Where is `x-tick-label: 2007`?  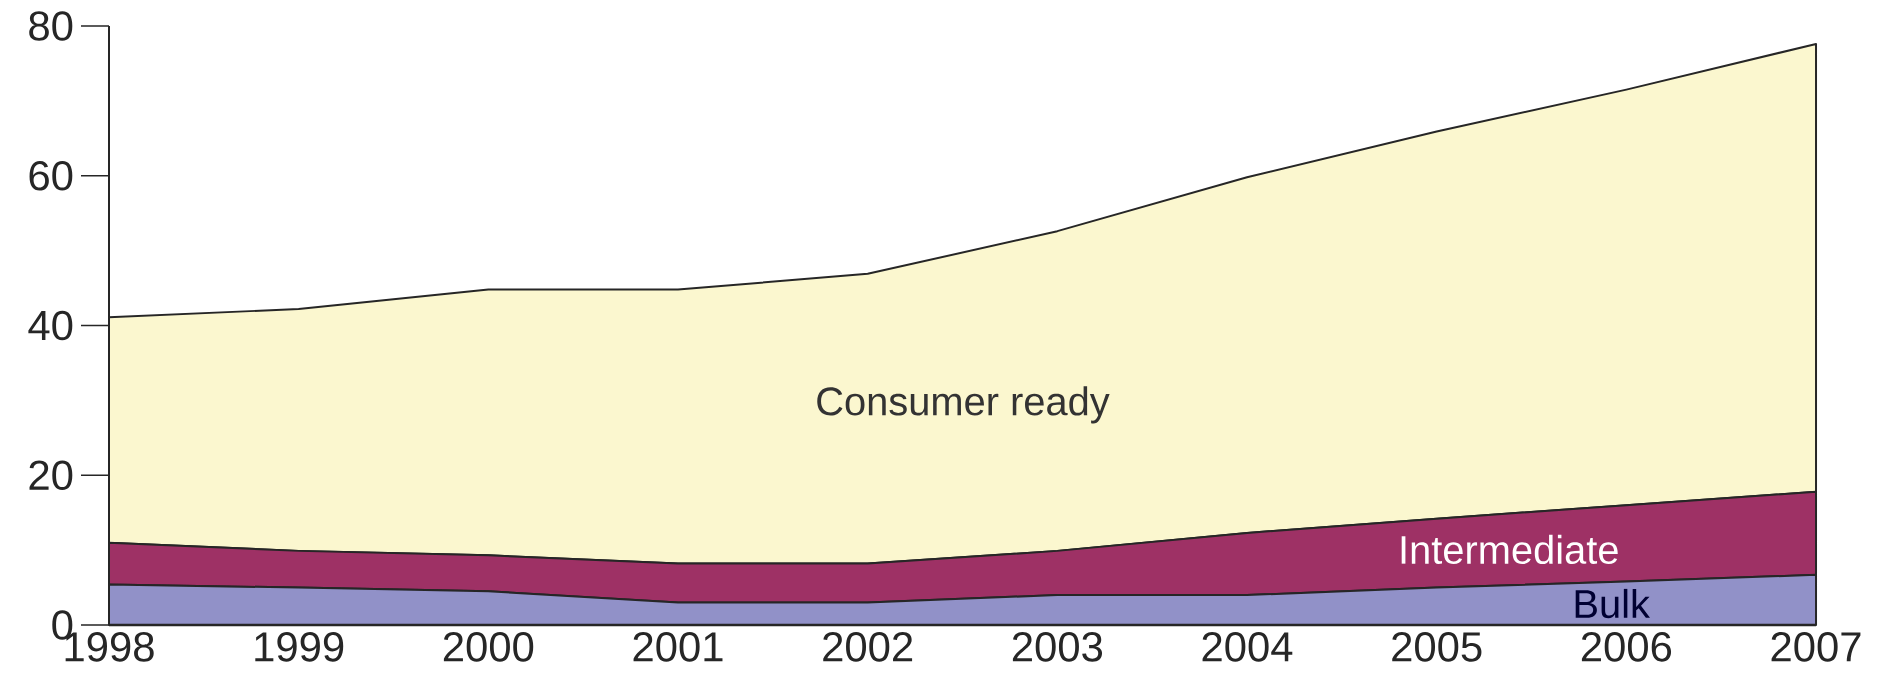
x-tick-label: 2007 is located at coordinates (1816, 647).